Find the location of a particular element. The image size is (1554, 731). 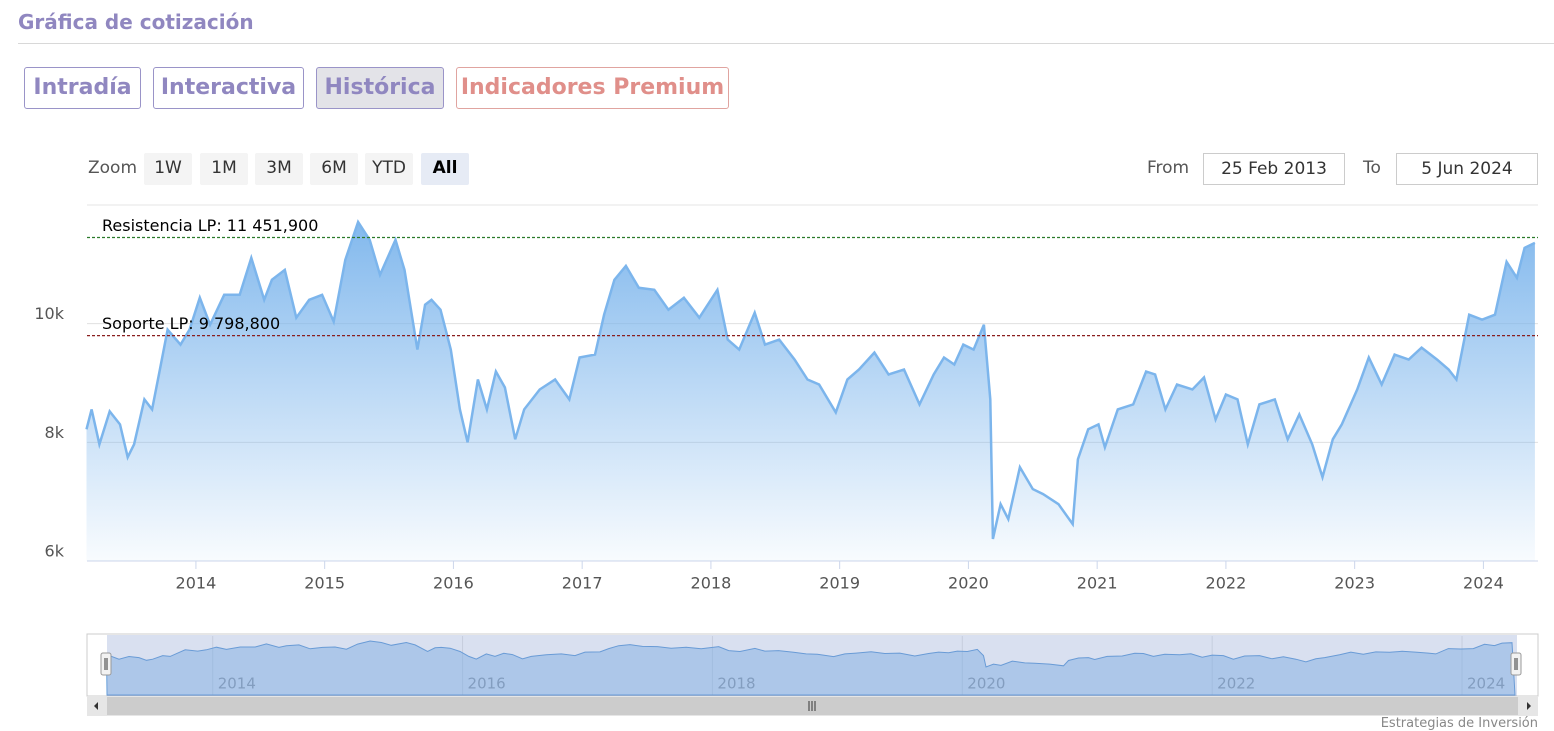

from-label: From is located at coordinates (1168, 168).